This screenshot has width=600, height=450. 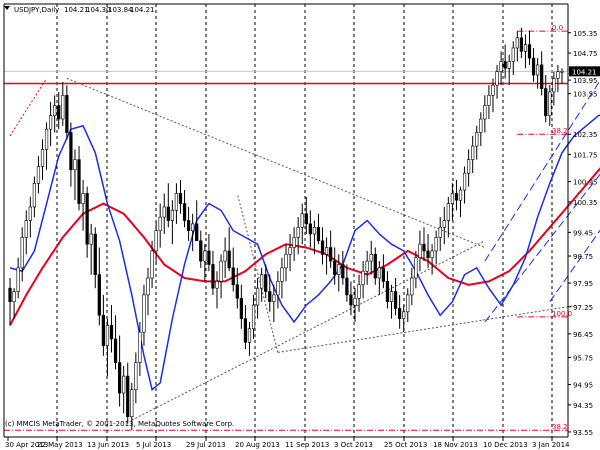 I want to click on fibonacci-level-label: 0.0, so click(x=557, y=28).